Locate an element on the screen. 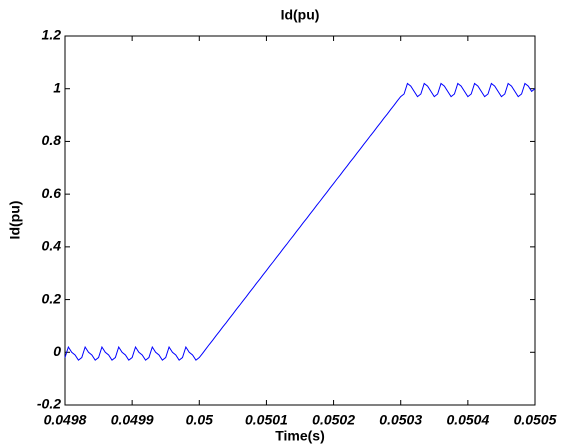  x-tick-label: 0.0503 is located at coordinates (400, 420).